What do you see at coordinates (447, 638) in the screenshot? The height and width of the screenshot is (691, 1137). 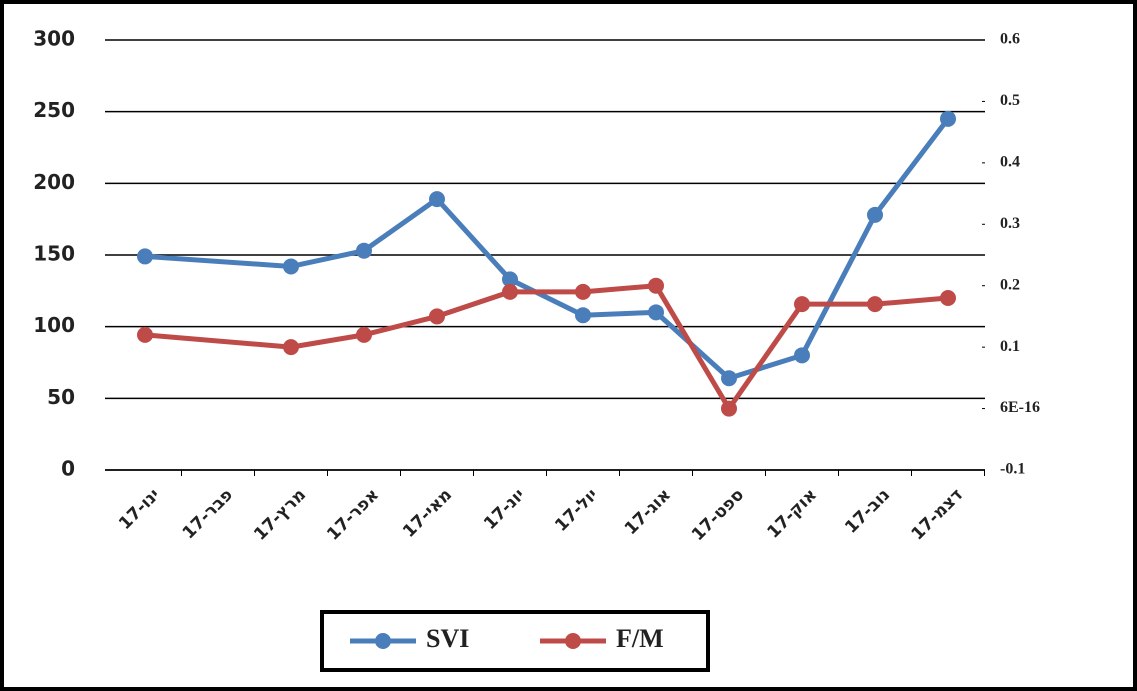 I see `legend-label: SVI` at bounding box center [447, 638].